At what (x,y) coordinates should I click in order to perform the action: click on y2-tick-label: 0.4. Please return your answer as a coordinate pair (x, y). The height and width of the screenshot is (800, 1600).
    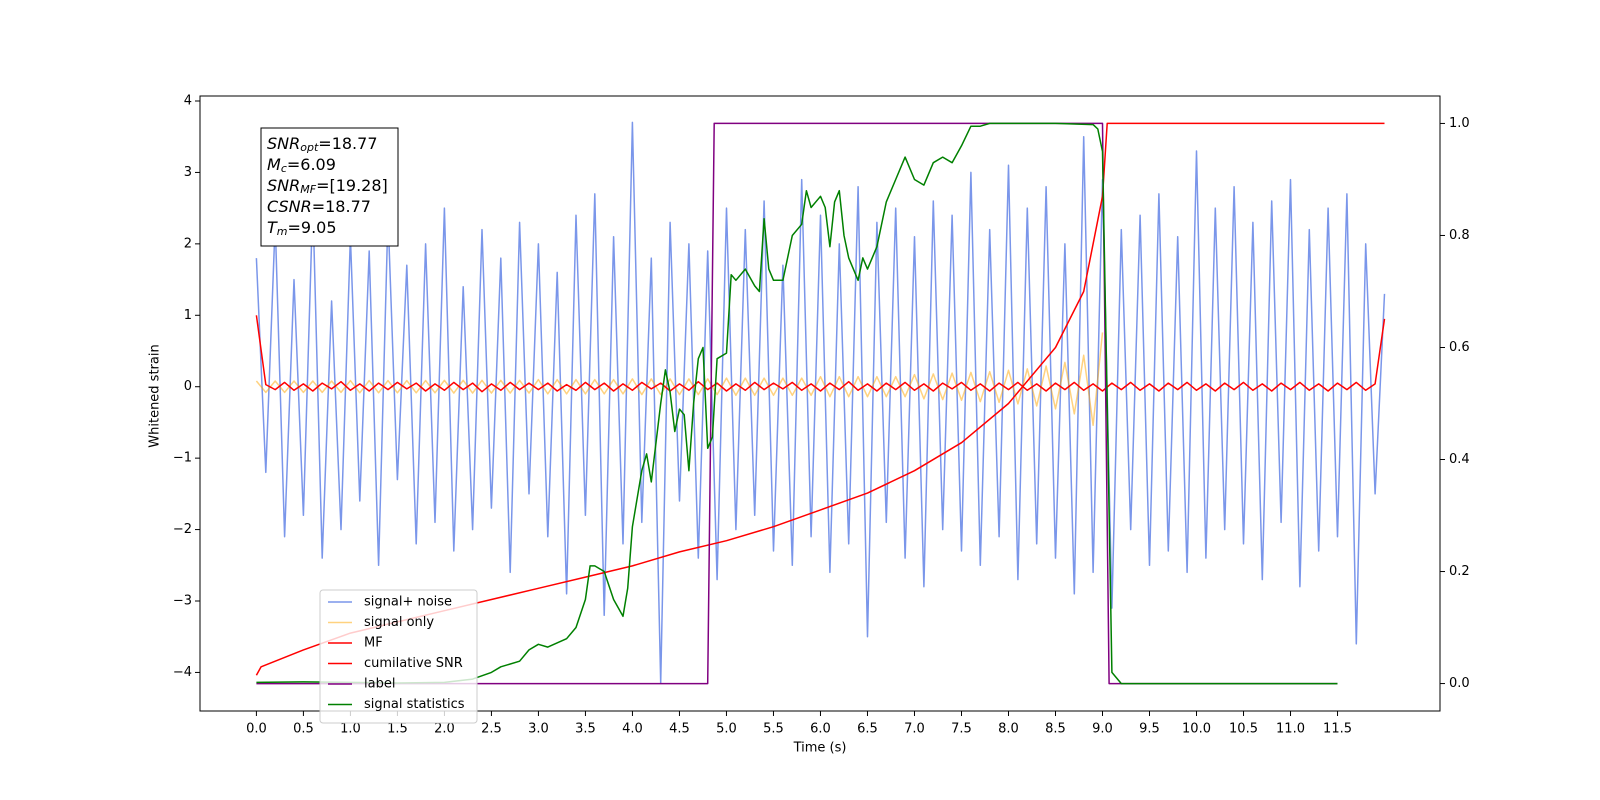
    Looking at the image, I should click on (1459, 459).